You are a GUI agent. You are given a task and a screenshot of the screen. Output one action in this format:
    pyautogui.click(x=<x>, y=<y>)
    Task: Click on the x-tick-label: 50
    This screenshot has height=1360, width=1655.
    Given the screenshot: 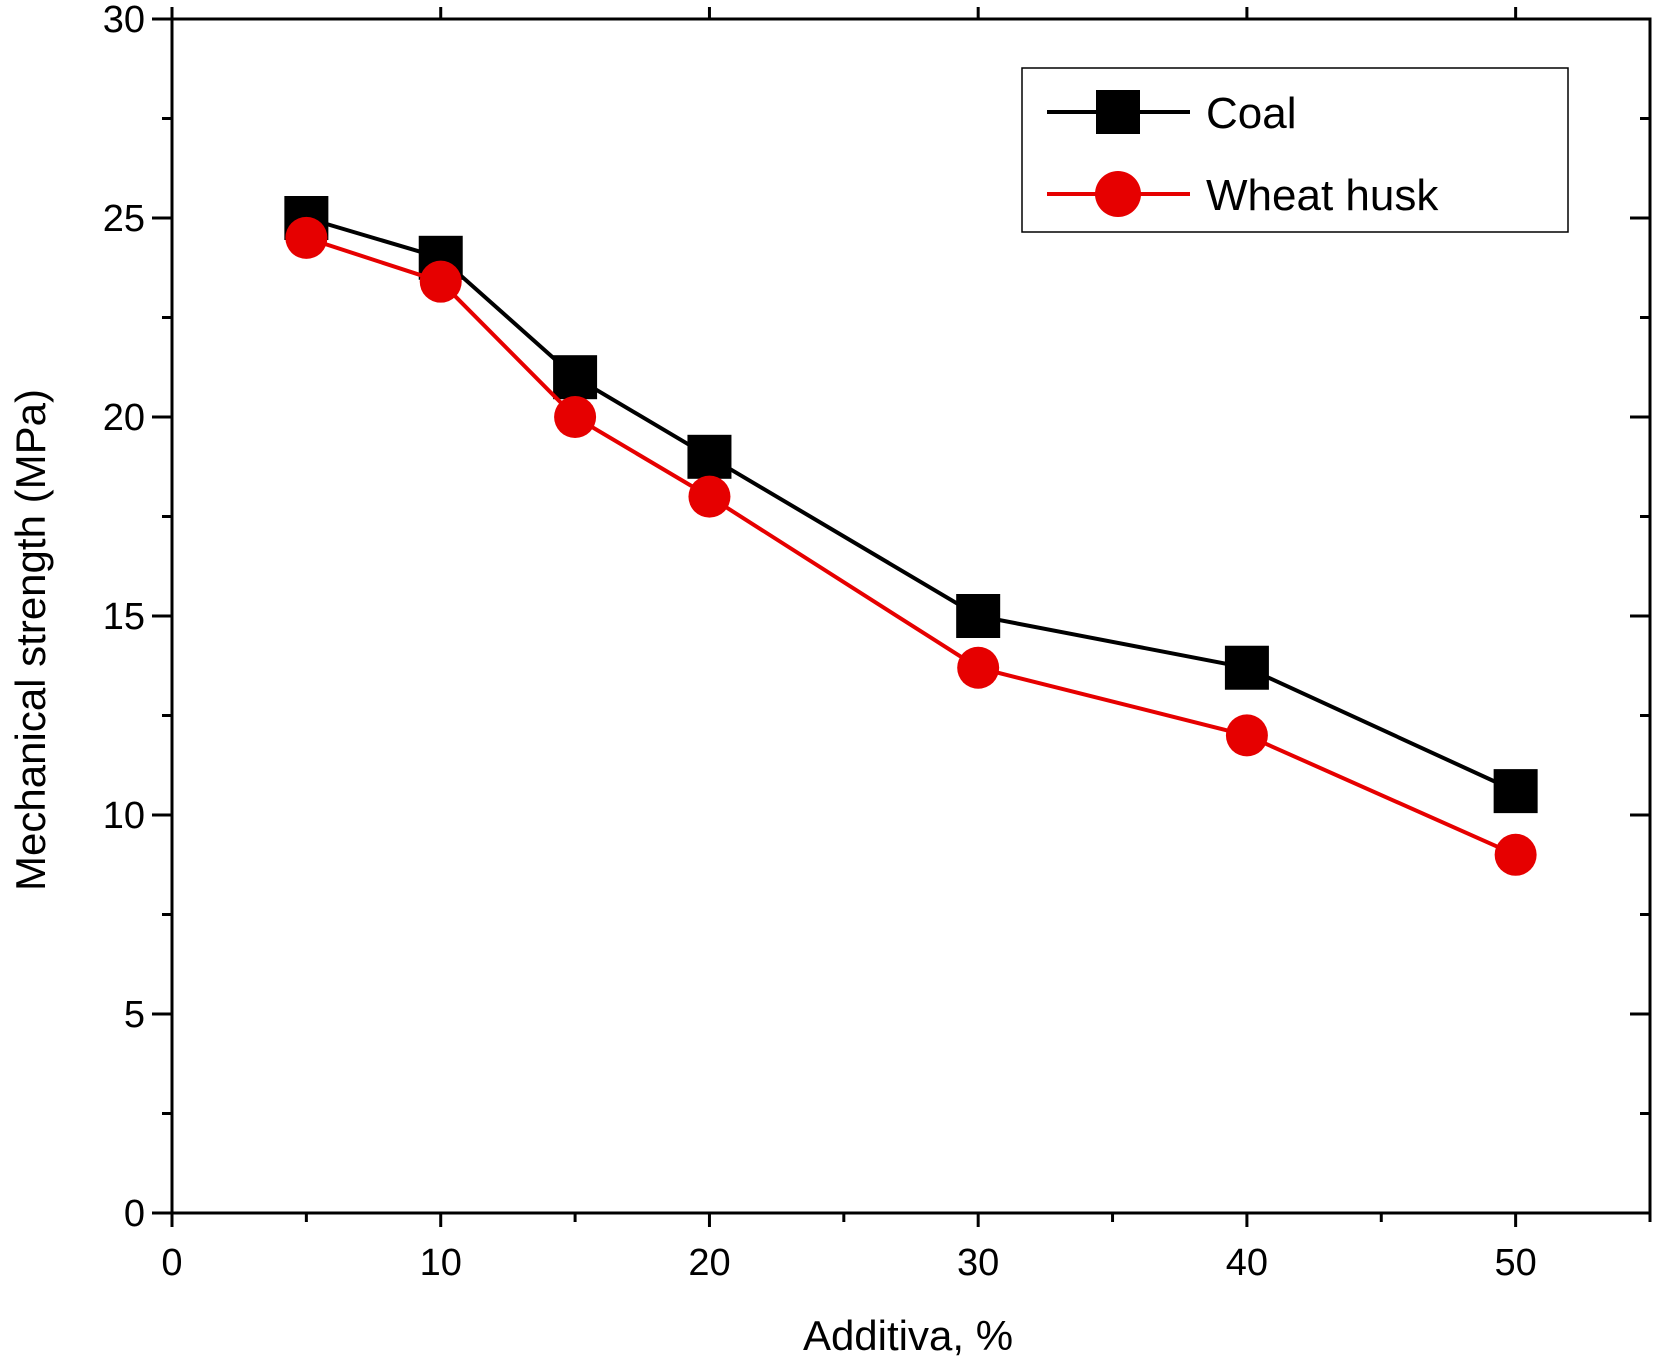 What is the action you would take?
    pyautogui.click(x=1515, y=1263)
    